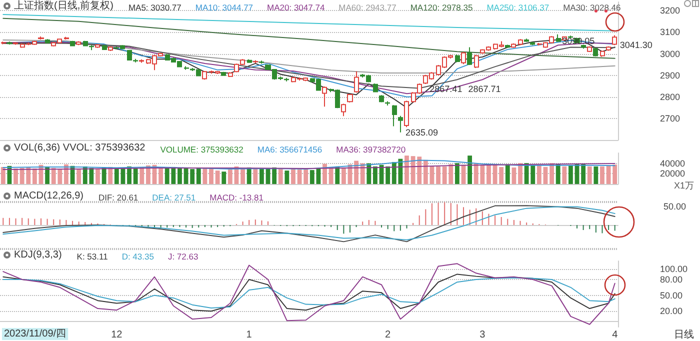 The height and width of the screenshot is (341, 700). I want to click on x-tick-label: 1, so click(249, 335).